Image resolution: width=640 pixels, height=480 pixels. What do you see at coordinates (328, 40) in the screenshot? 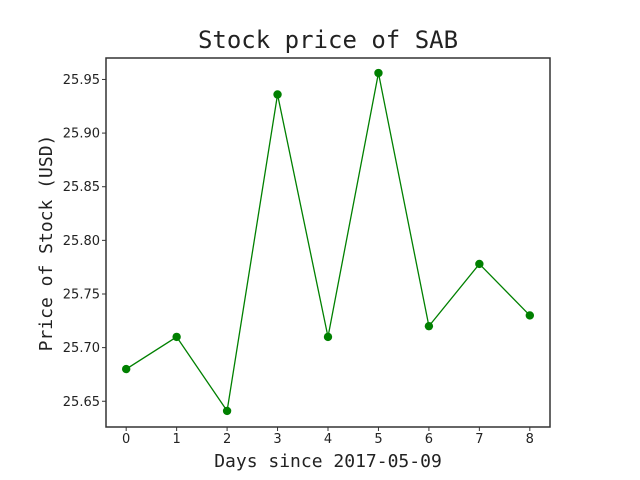
I see `chart-title: Stock price of SAB` at bounding box center [328, 40].